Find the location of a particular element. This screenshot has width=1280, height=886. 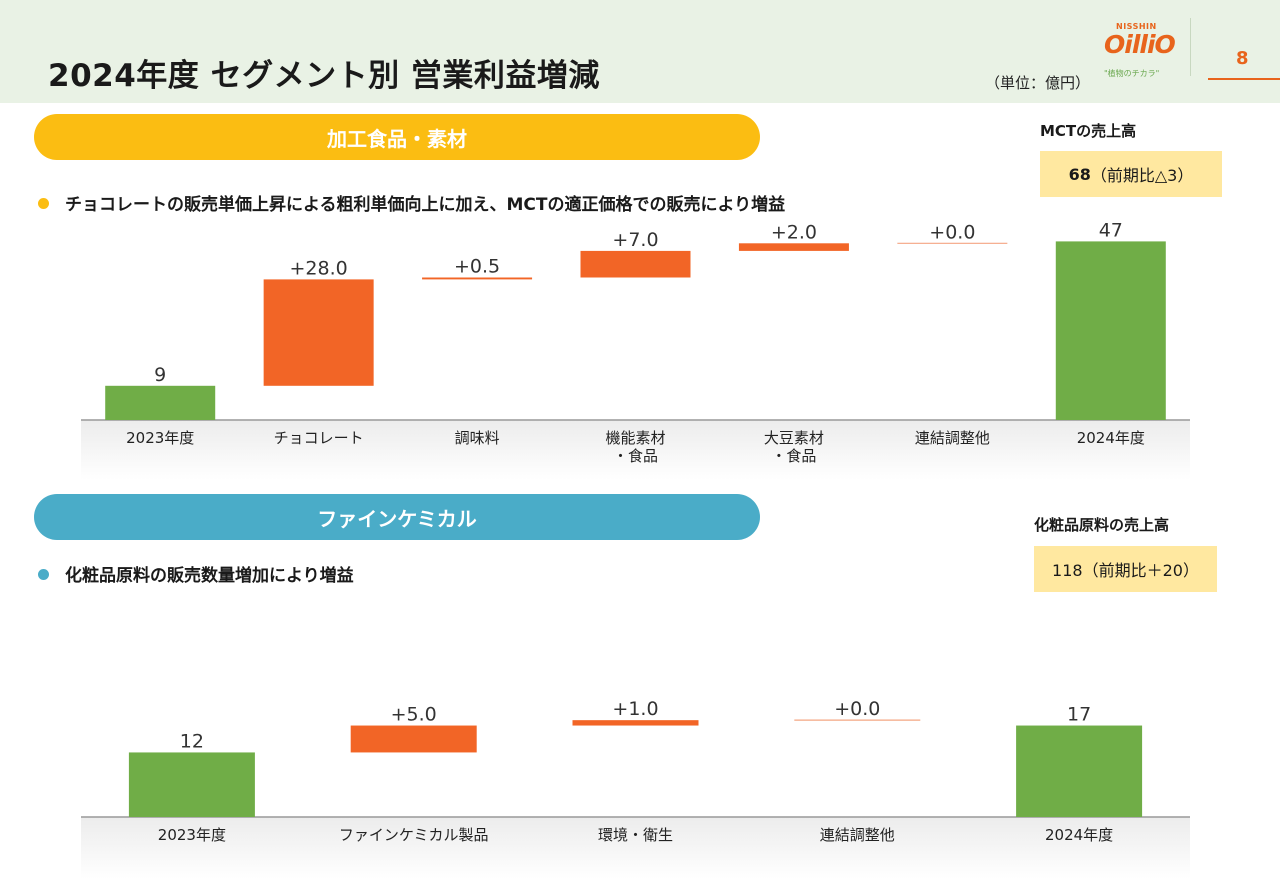

section-band-label: ファインケミカル is located at coordinates (397, 518).